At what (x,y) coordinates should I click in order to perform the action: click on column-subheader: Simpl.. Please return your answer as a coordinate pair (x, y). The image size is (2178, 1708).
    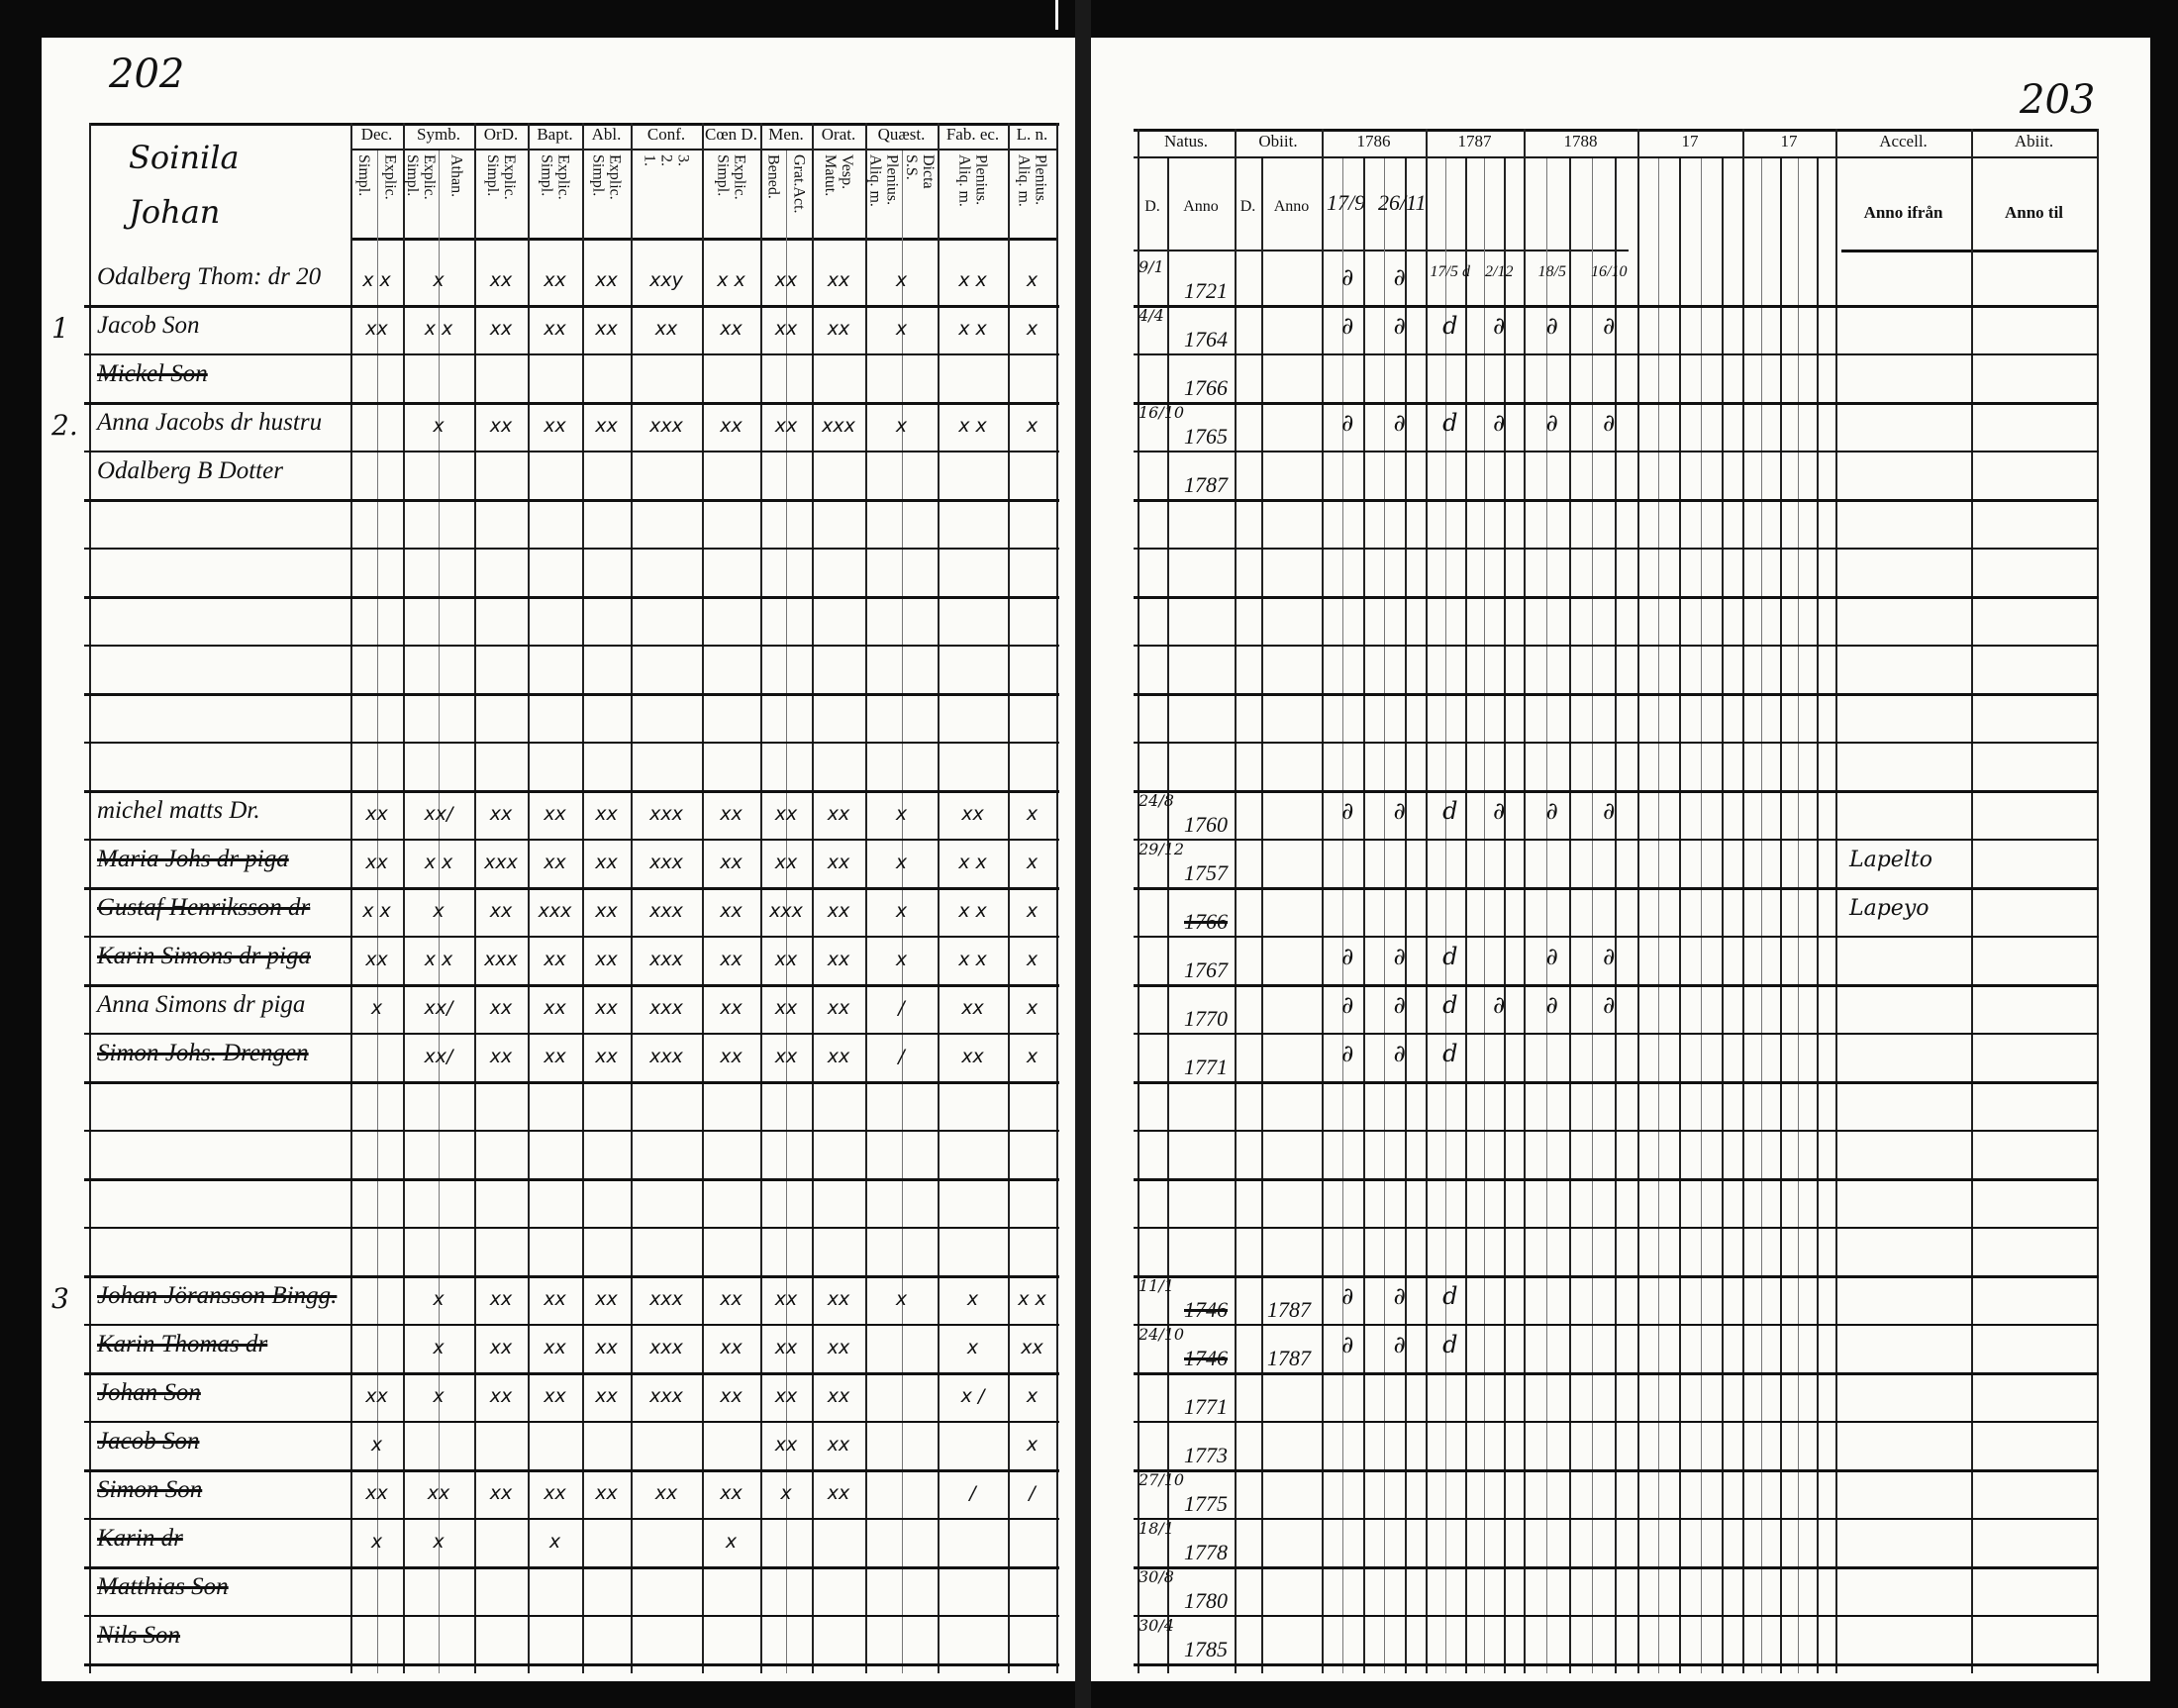
    Looking at the image, I should click on (363, 175).